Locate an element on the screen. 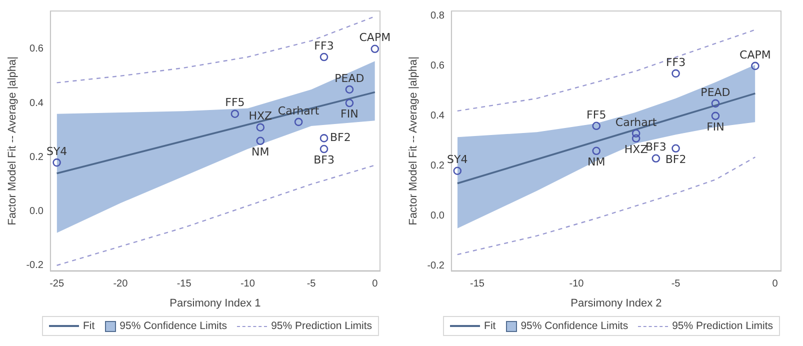  annotation: HXZ is located at coordinates (260, 116).